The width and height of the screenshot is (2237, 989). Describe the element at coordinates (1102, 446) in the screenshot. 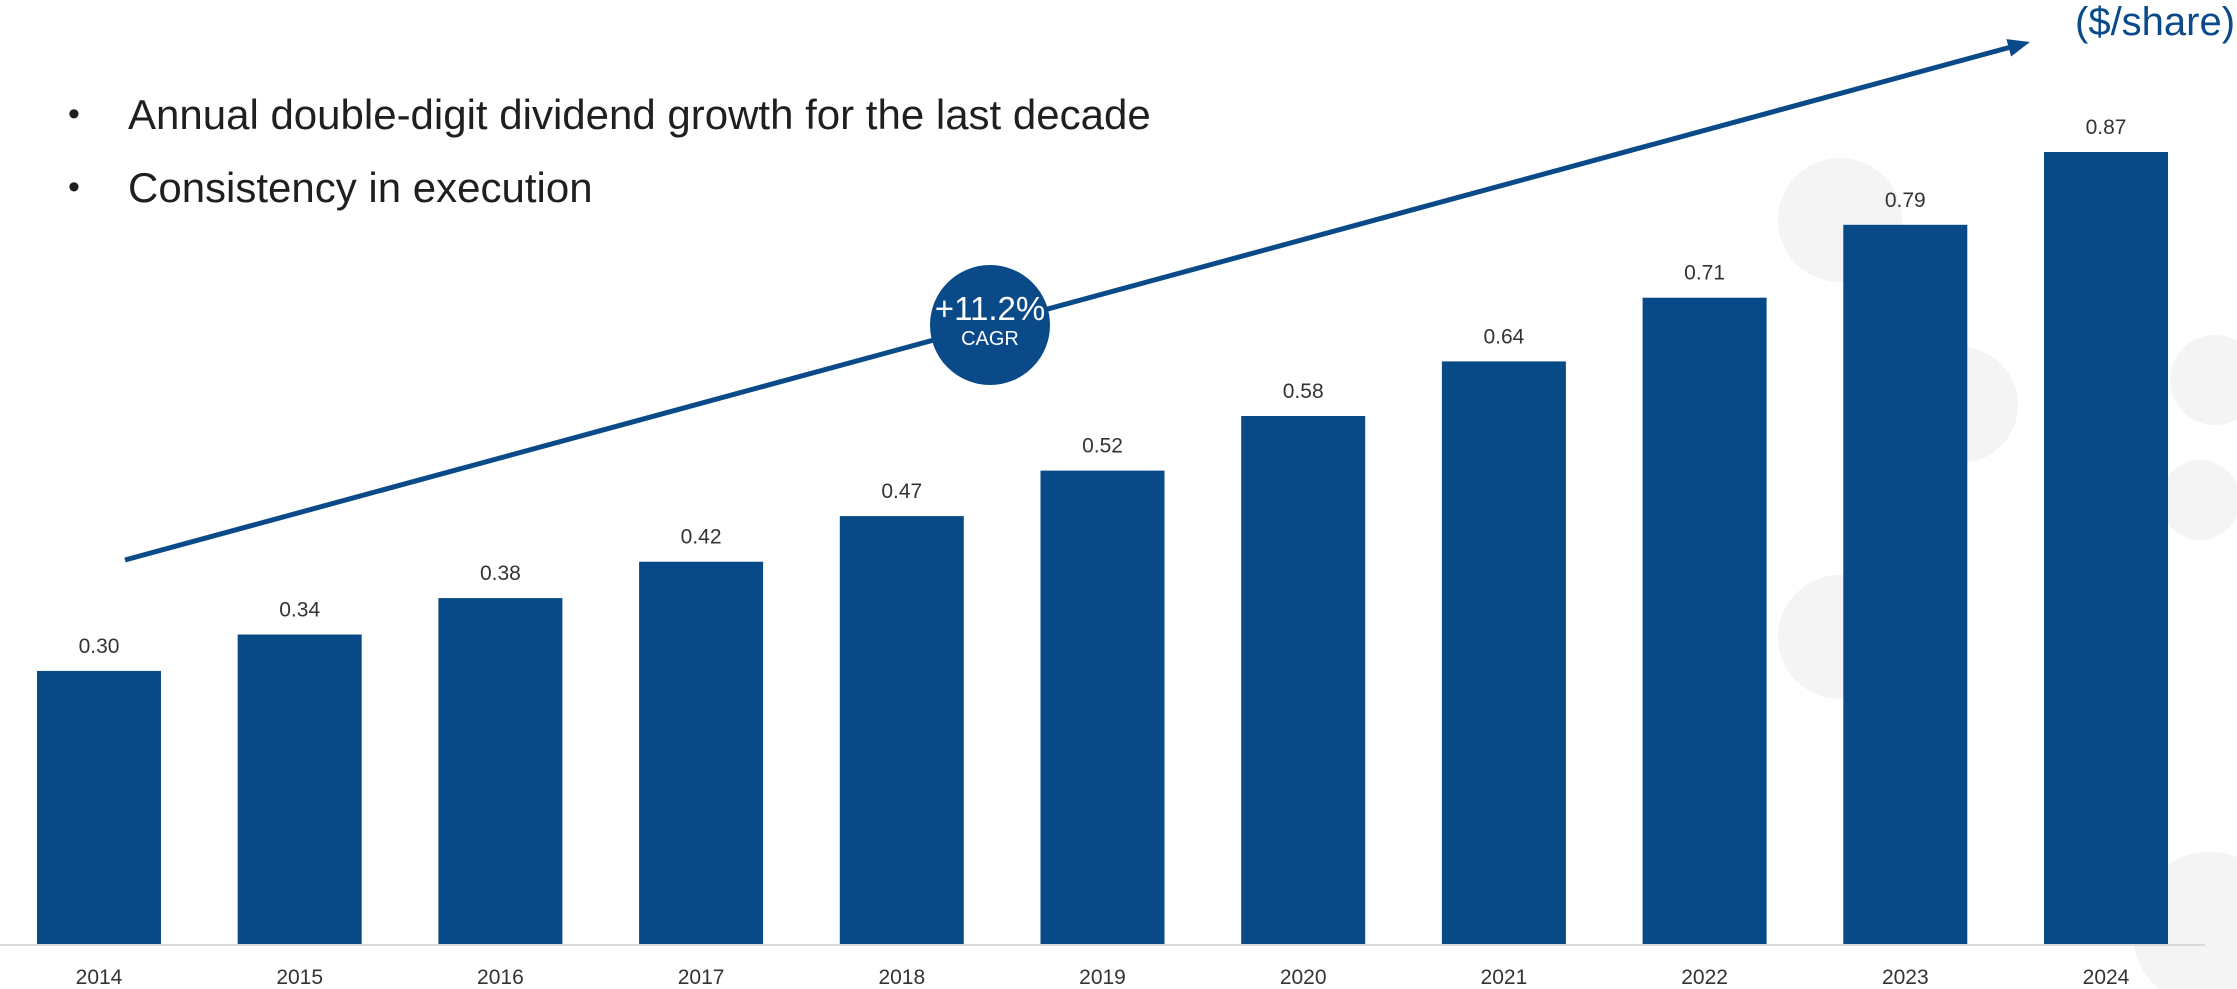

I see `data-label-2019: 0.52` at that location.